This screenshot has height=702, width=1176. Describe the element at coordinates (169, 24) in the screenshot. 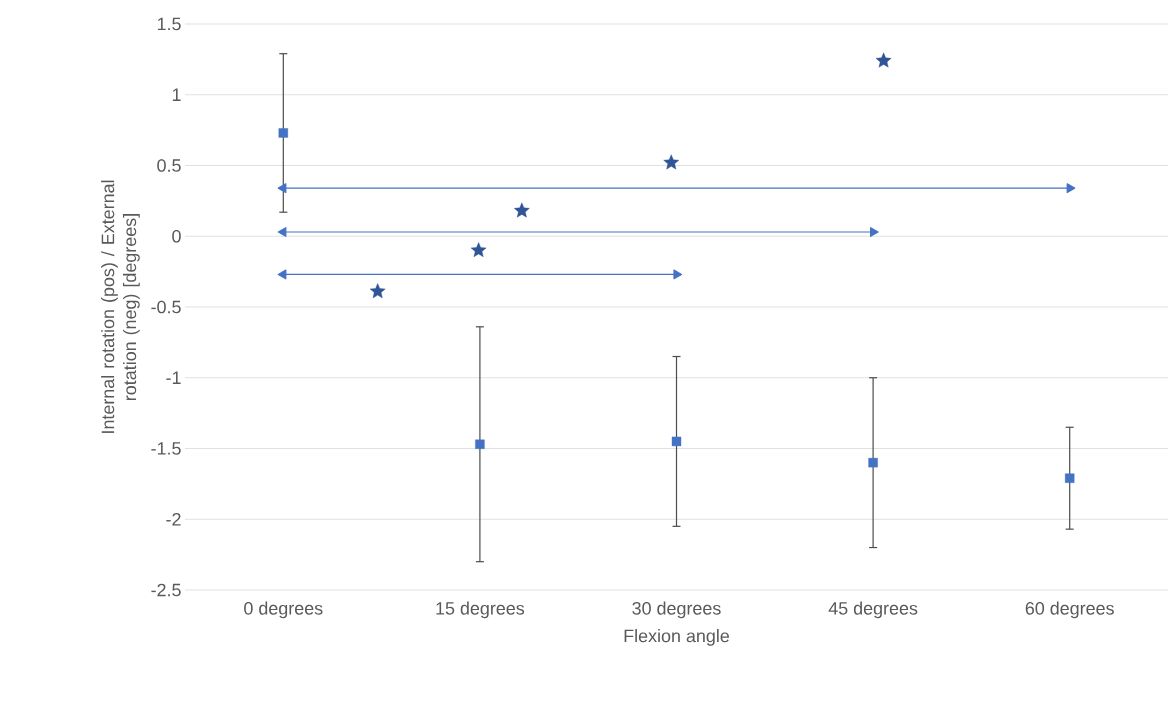

I see `y-tick-label: 1.5` at that location.